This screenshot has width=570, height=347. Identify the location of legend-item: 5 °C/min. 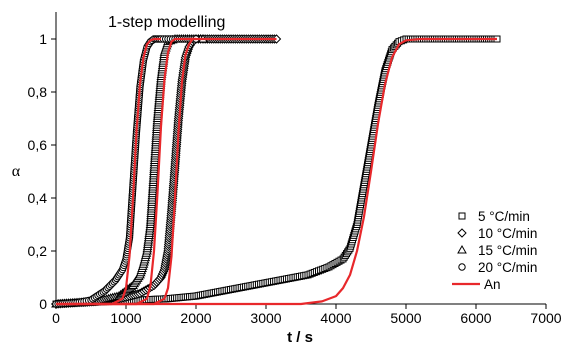
(494, 216).